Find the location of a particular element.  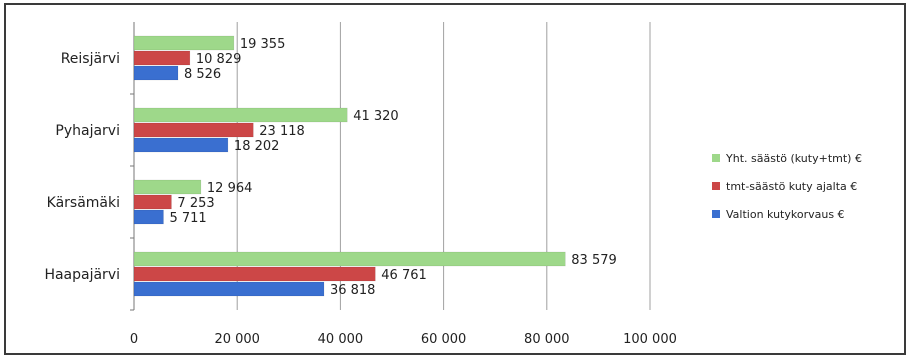

x-tick-label: 100 000 is located at coordinates (650, 339).